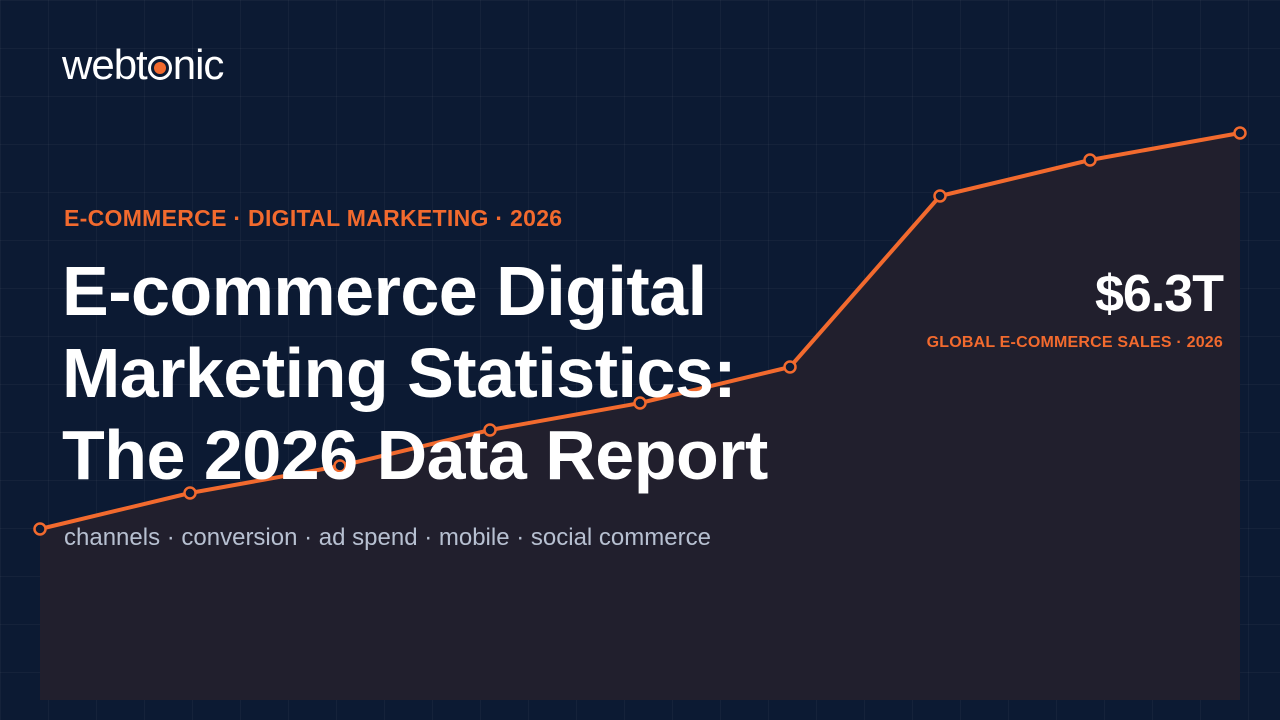 The height and width of the screenshot is (720, 1280). Describe the element at coordinates (159, 68) in the screenshot. I see `logo-dot-icon` at that location.